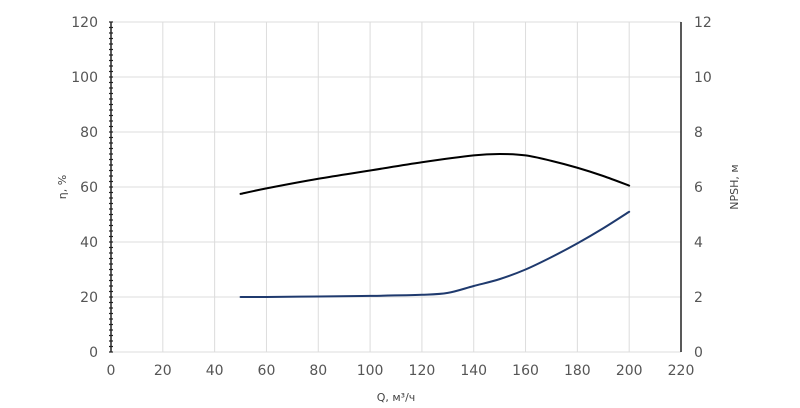  What do you see at coordinates (89, 298) in the screenshot?
I see `y-left-tick-label: 20` at bounding box center [89, 298].